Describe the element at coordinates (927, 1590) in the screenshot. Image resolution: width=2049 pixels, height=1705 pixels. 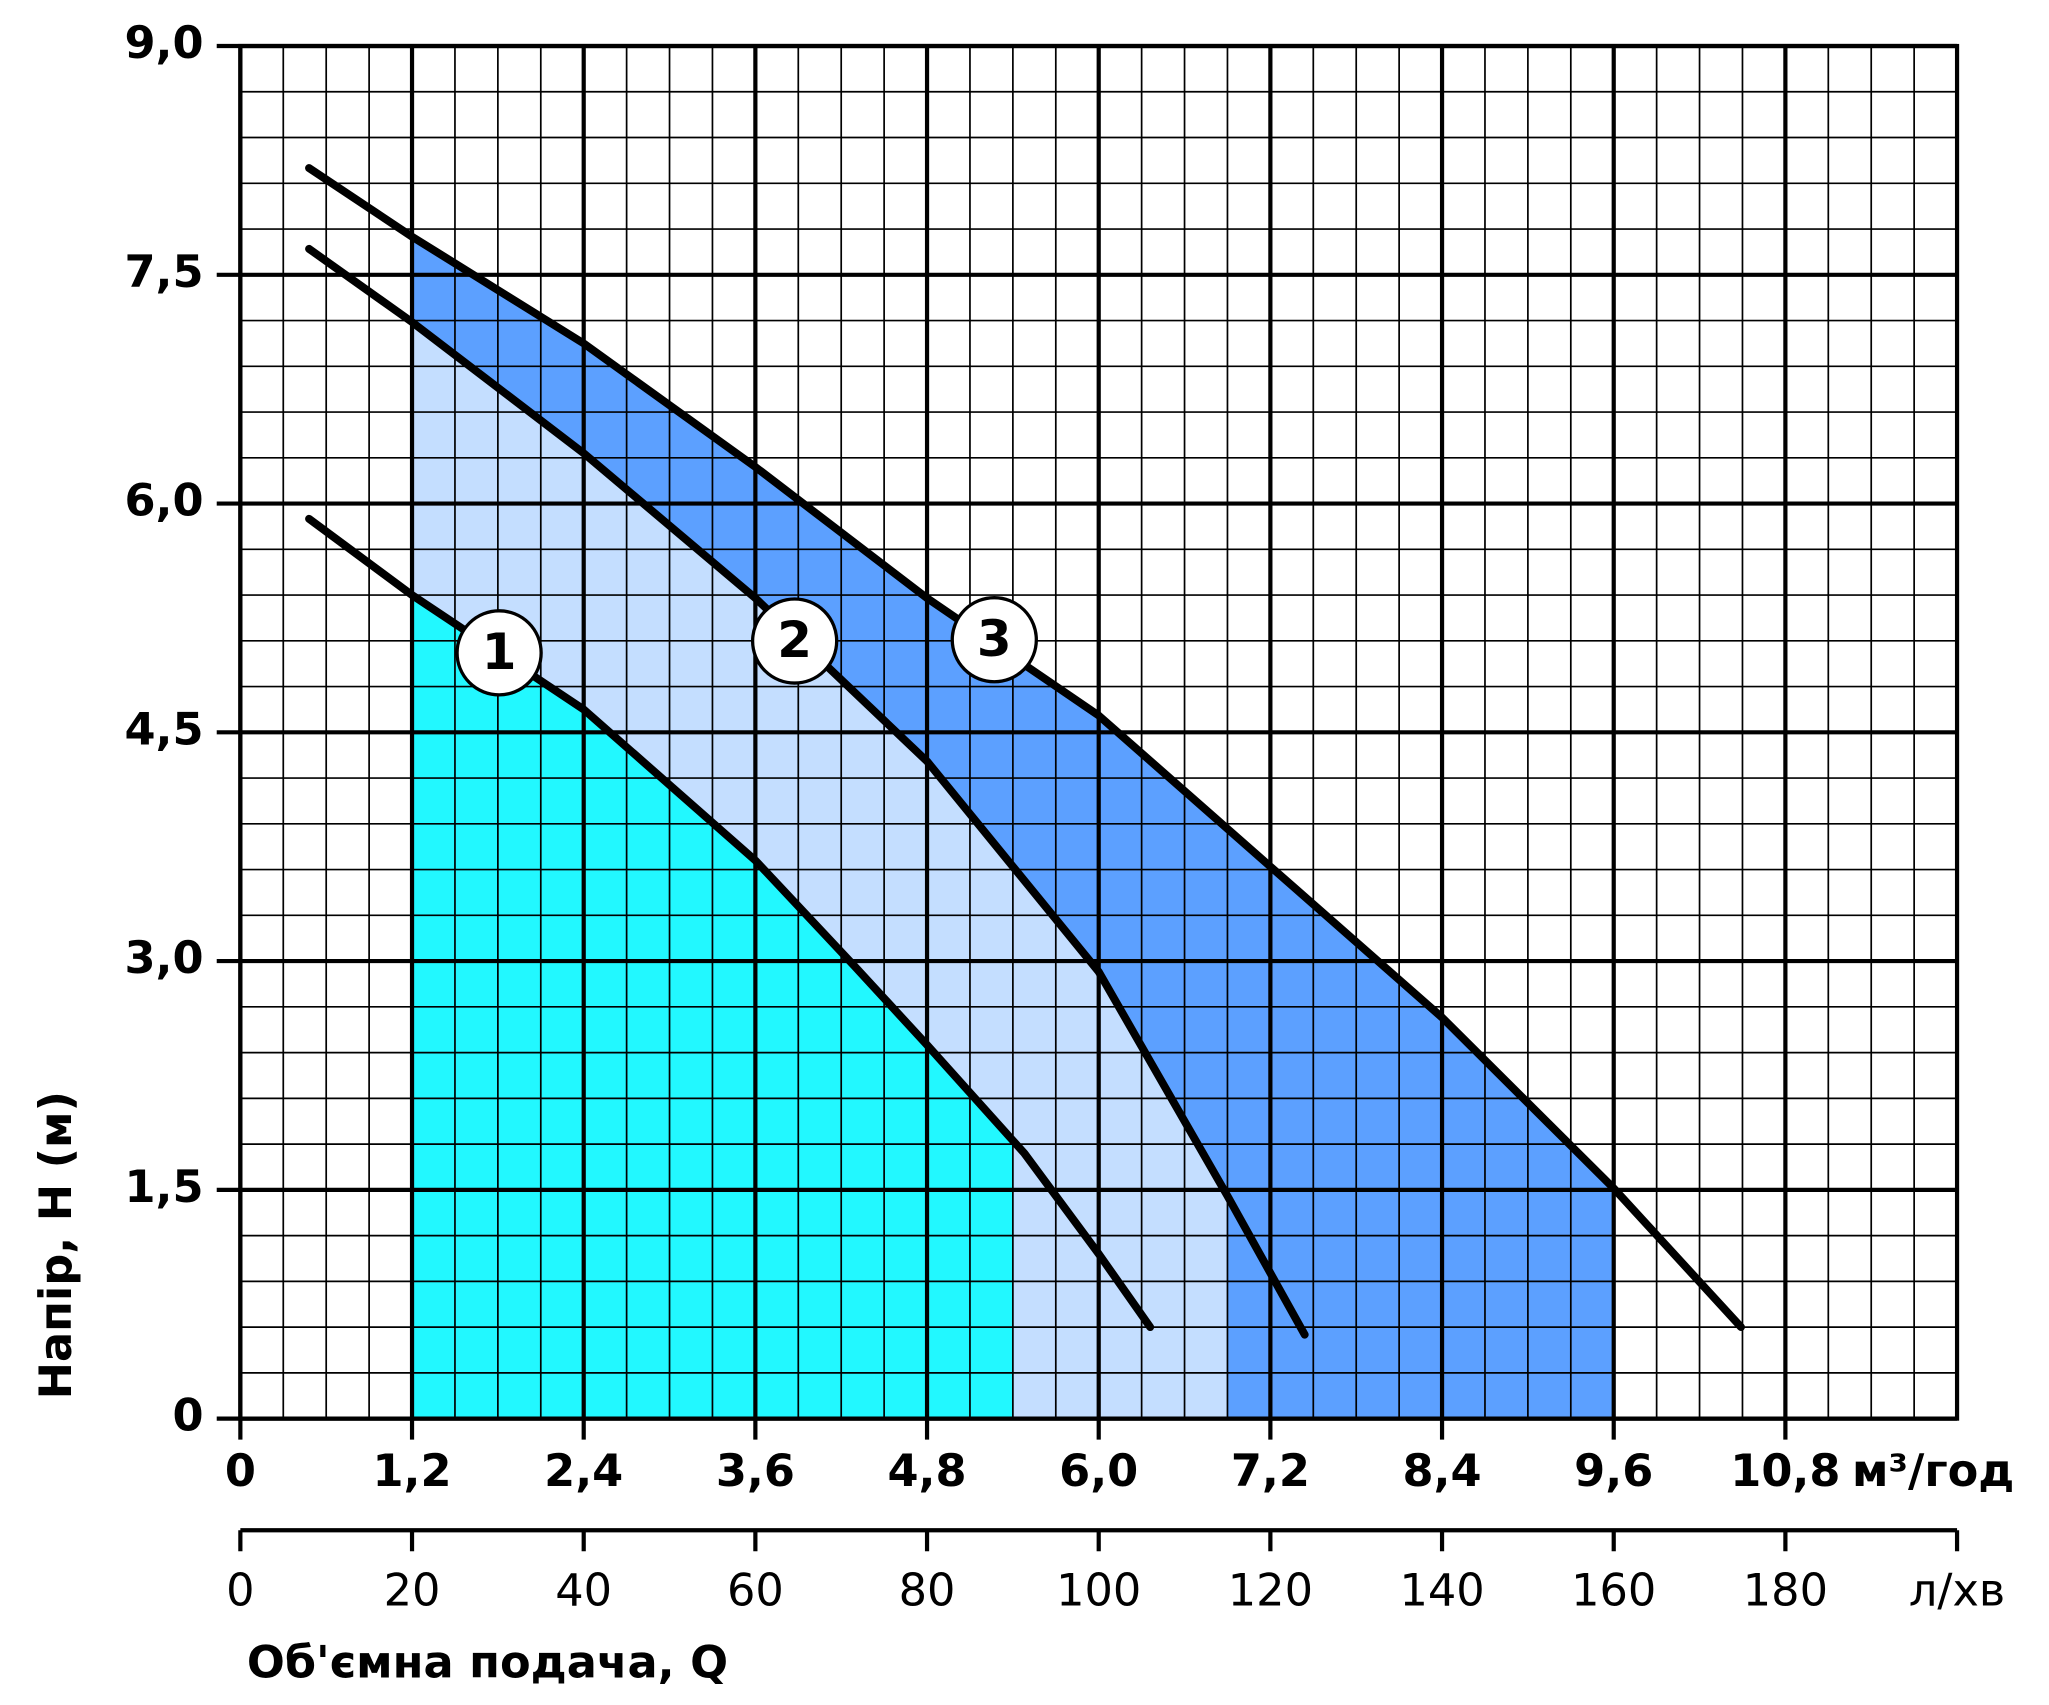
I see `x2-tick-label: 80` at that location.